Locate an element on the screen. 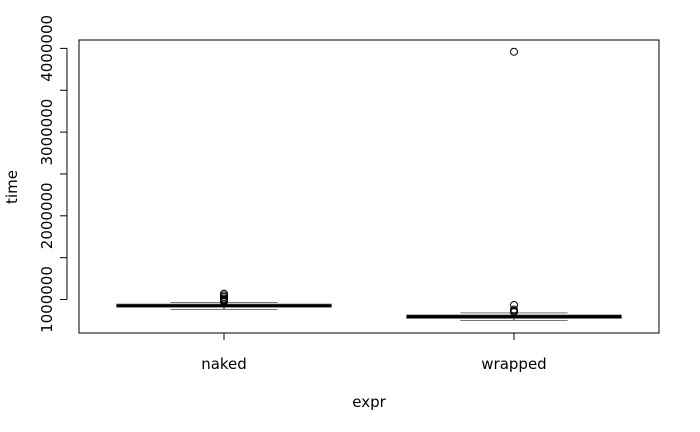 This screenshot has width=700, height=432. box-naked is located at coordinates (224, 300).